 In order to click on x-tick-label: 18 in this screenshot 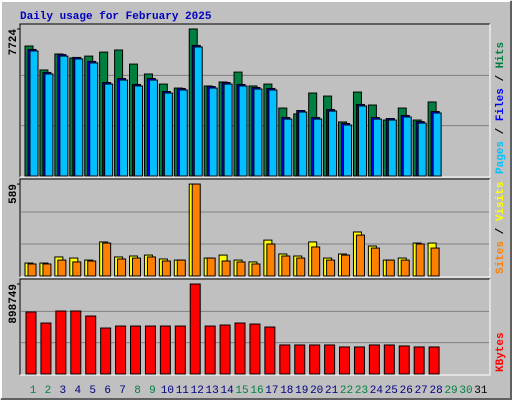, I will do `click(286, 391)`.